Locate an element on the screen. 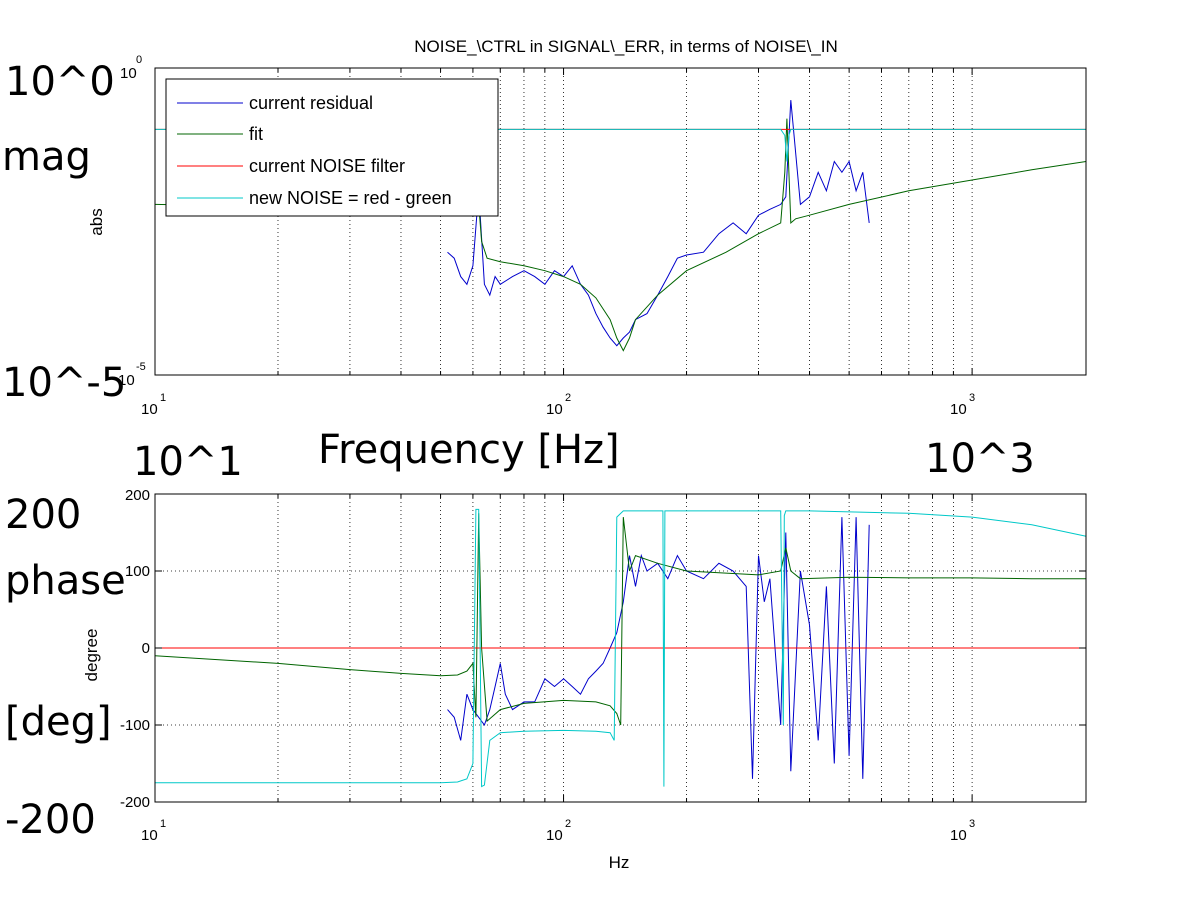 This screenshot has height=900, width=1200. legend-label-fit: fit is located at coordinates (256, 134).